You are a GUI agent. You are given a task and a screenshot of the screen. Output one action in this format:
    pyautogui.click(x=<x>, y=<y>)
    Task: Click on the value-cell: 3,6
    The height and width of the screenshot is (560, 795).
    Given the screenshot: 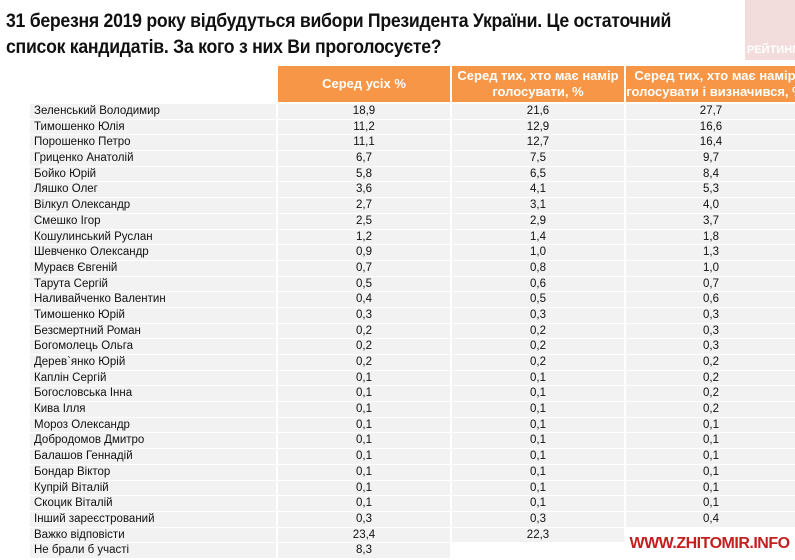 What is the action you would take?
    pyautogui.click(x=365, y=190)
    